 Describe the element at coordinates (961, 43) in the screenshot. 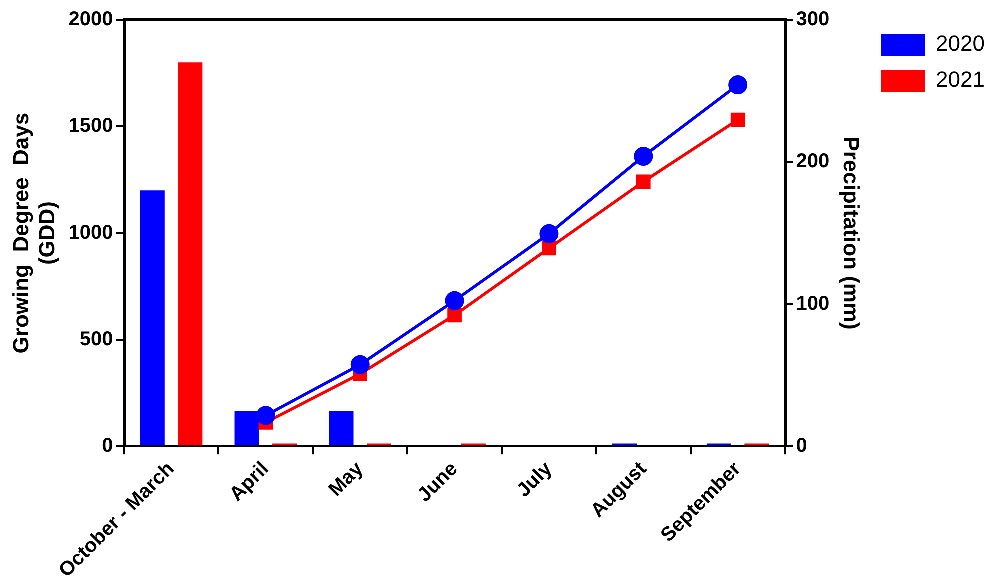

I see `legend-label: 2020` at that location.